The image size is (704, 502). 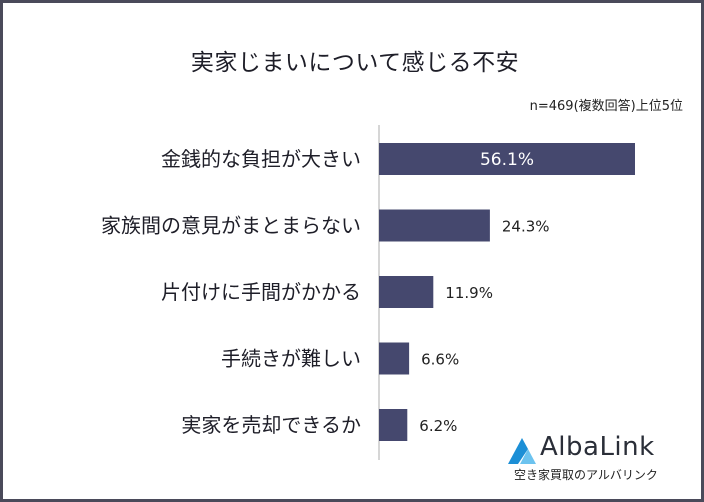 I want to click on category-label: 金銭的な負担が大きい, so click(x=261, y=159).